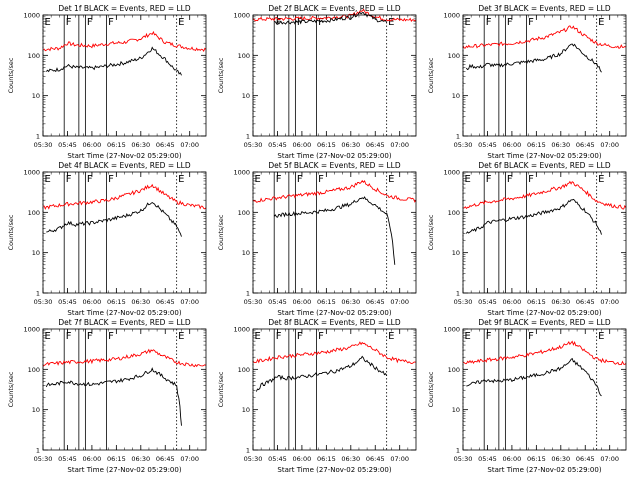 The width and height of the screenshot is (640, 480). What do you see at coordinates (124, 322) in the screenshot?
I see `chart-title: Det 7f BLACK = Events, RED = LLD` at bounding box center [124, 322].